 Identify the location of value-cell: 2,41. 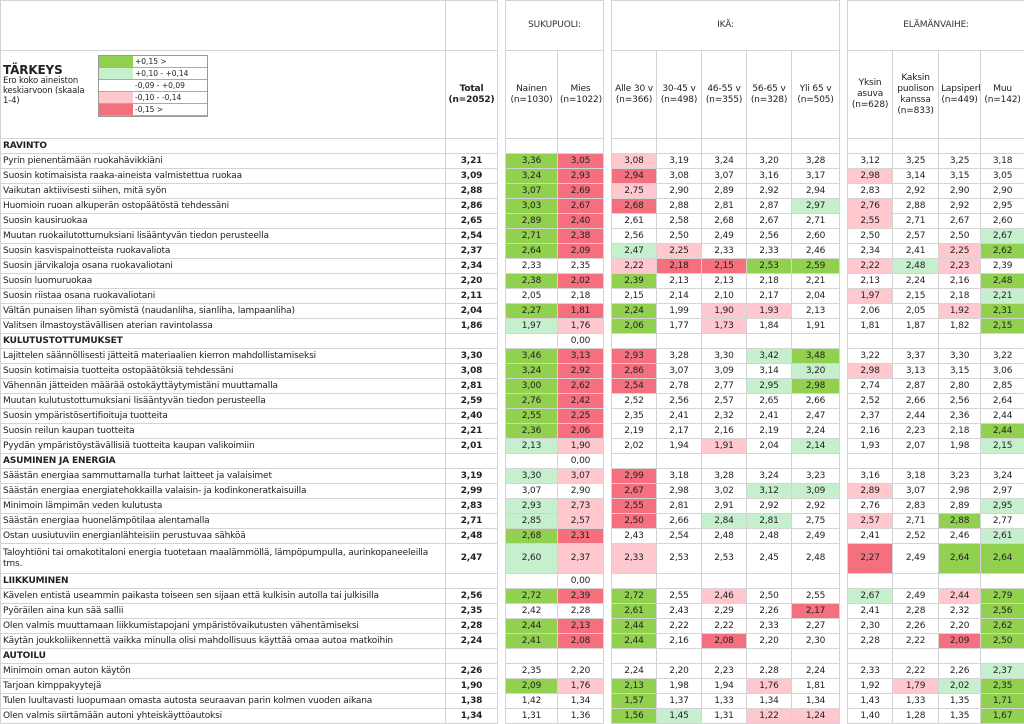
(532, 641).